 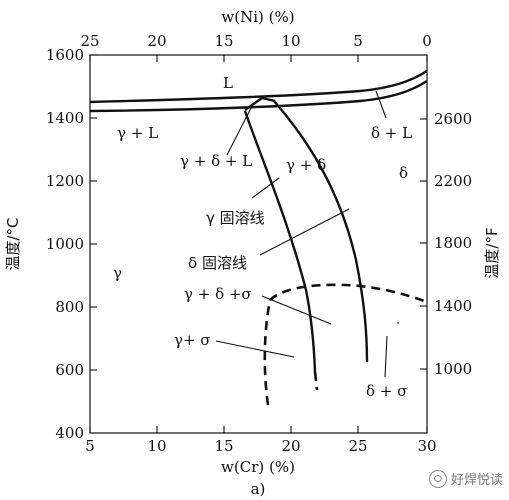 What do you see at coordinates (476, 480) in the screenshot?
I see `watermark-text: 好焊悦读` at bounding box center [476, 480].